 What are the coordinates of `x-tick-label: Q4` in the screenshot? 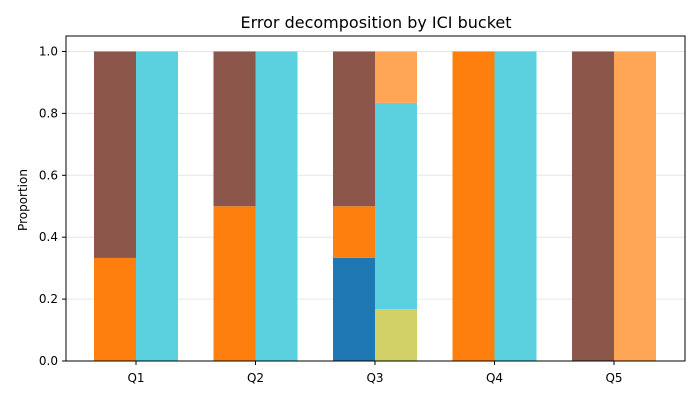 It's located at (494, 378).